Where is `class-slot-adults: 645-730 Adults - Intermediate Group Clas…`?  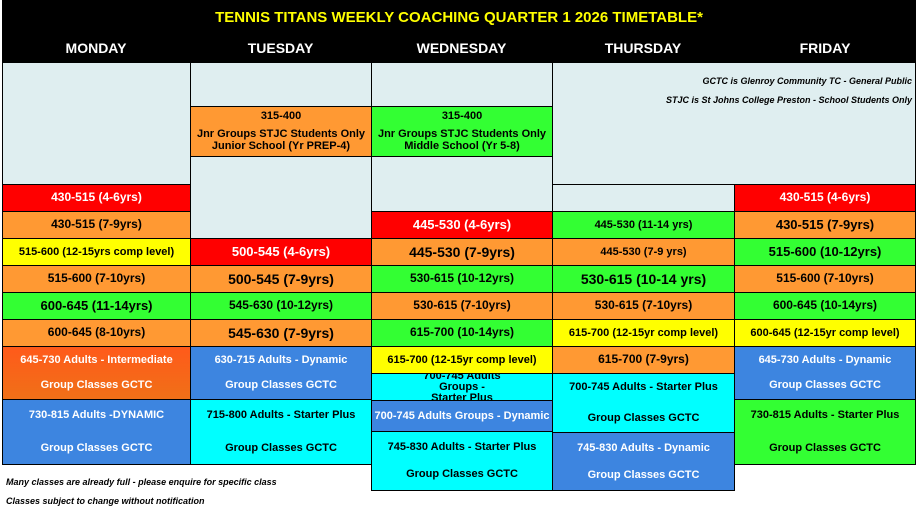 class-slot-adults: 645-730 Adults - Intermediate Group Clas… is located at coordinates (96, 373).